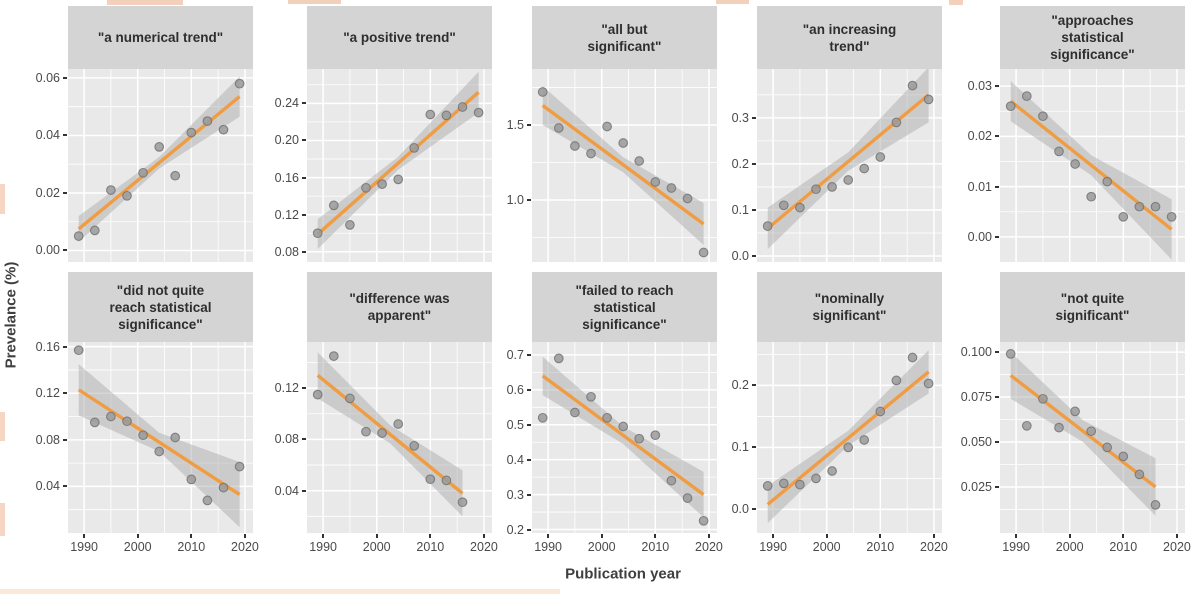 Image resolution: width=1200 pixels, height=594 pixels. I want to click on y-tick-label: 0.0, so click(740, 509).